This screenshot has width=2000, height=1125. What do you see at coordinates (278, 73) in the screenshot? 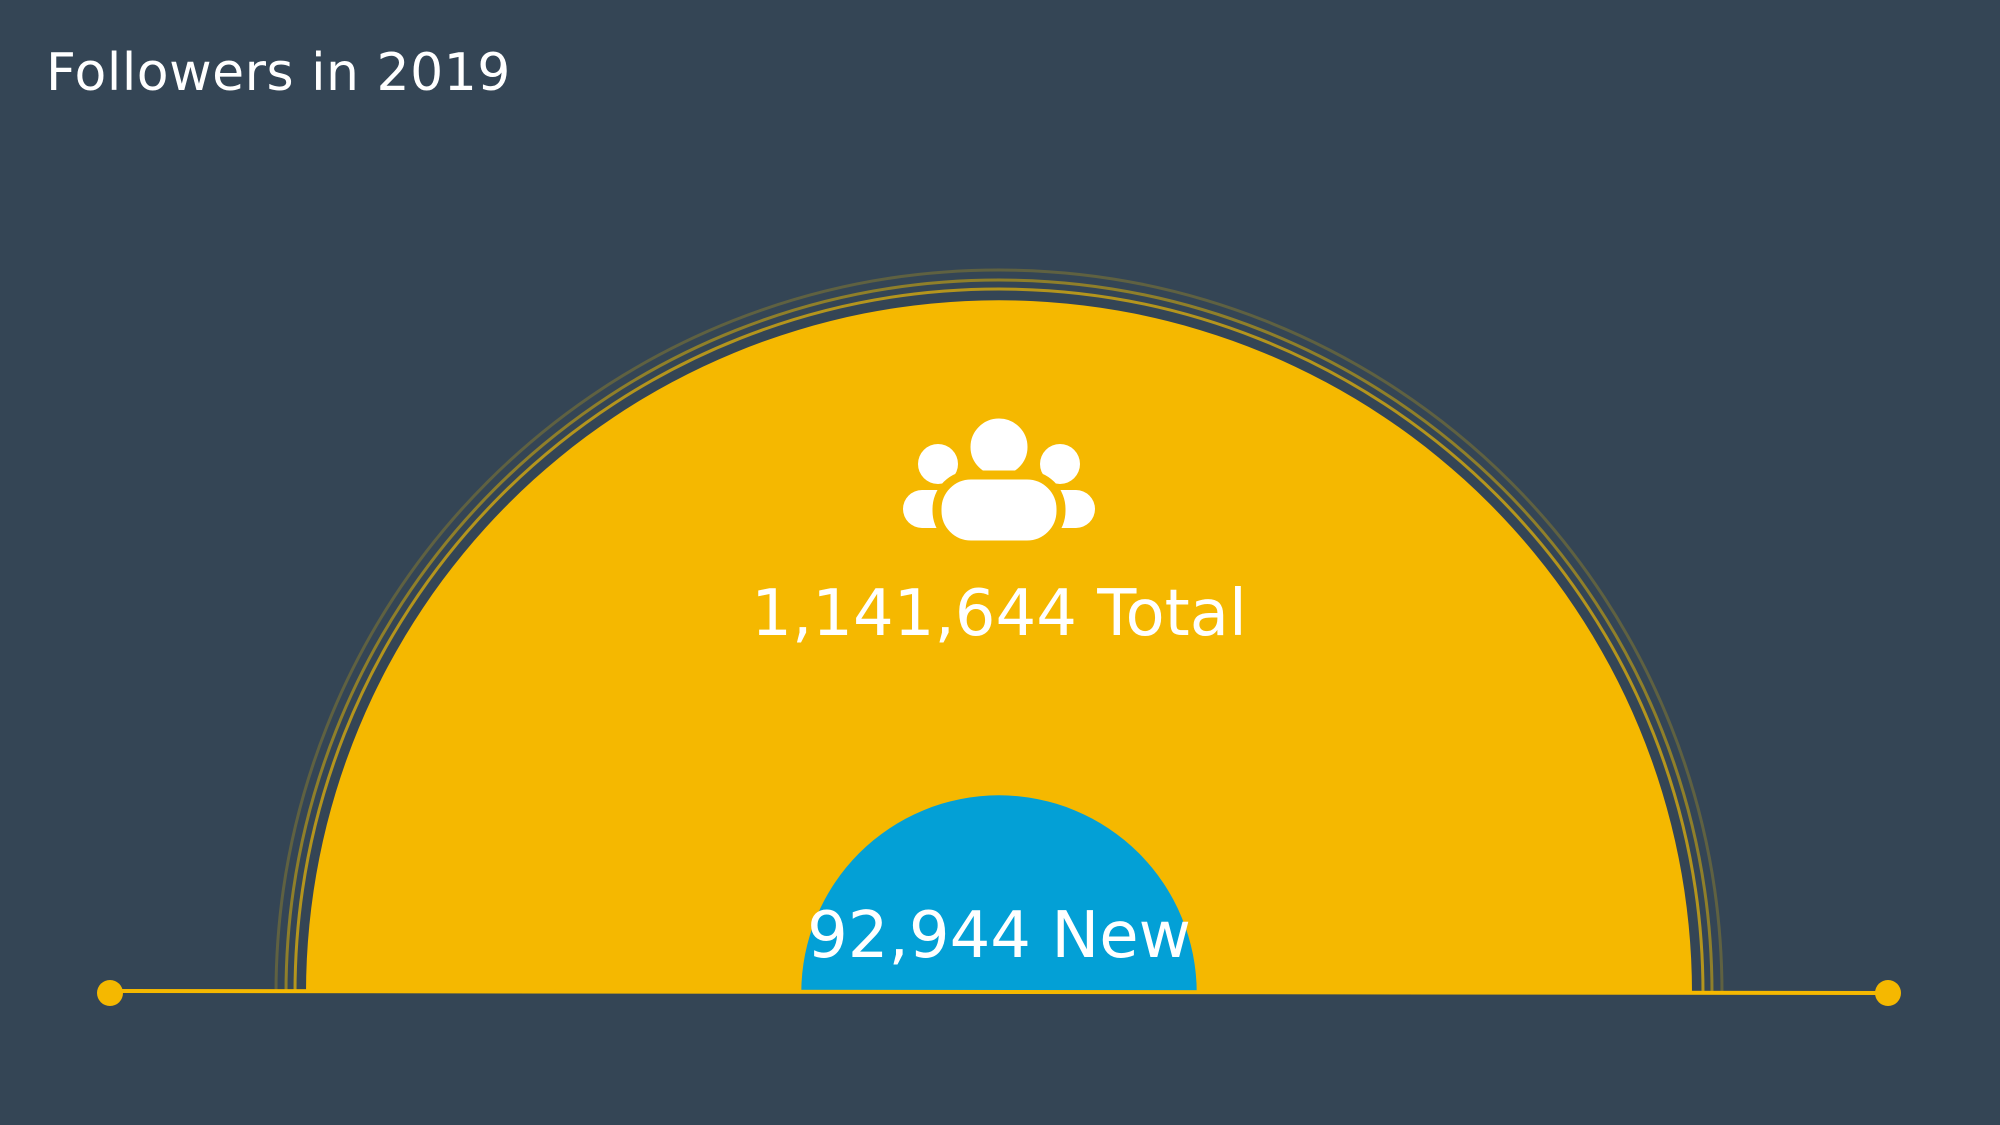
I see `chart-title: Followers in 2019` at bounding box center [278, 73].